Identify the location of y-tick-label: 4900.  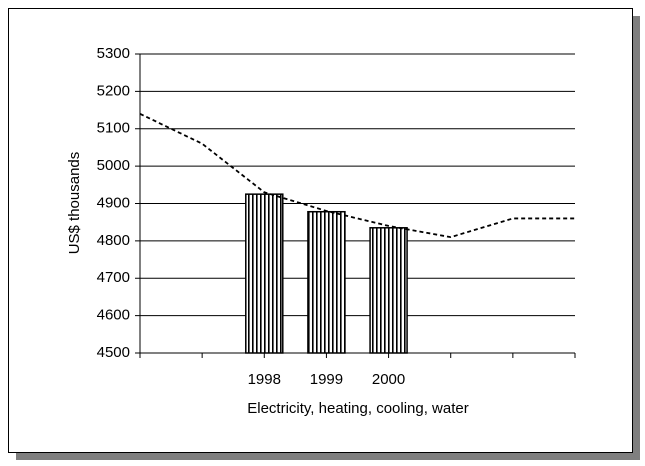
(113, 202).